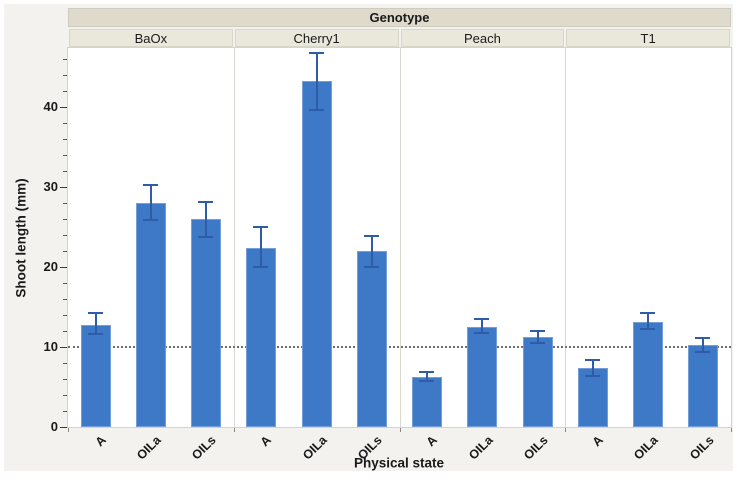 The width and height of the screenshot is (737, 482). I want to click on group-label-Cherry1: Cherry1, so click(316, 38).